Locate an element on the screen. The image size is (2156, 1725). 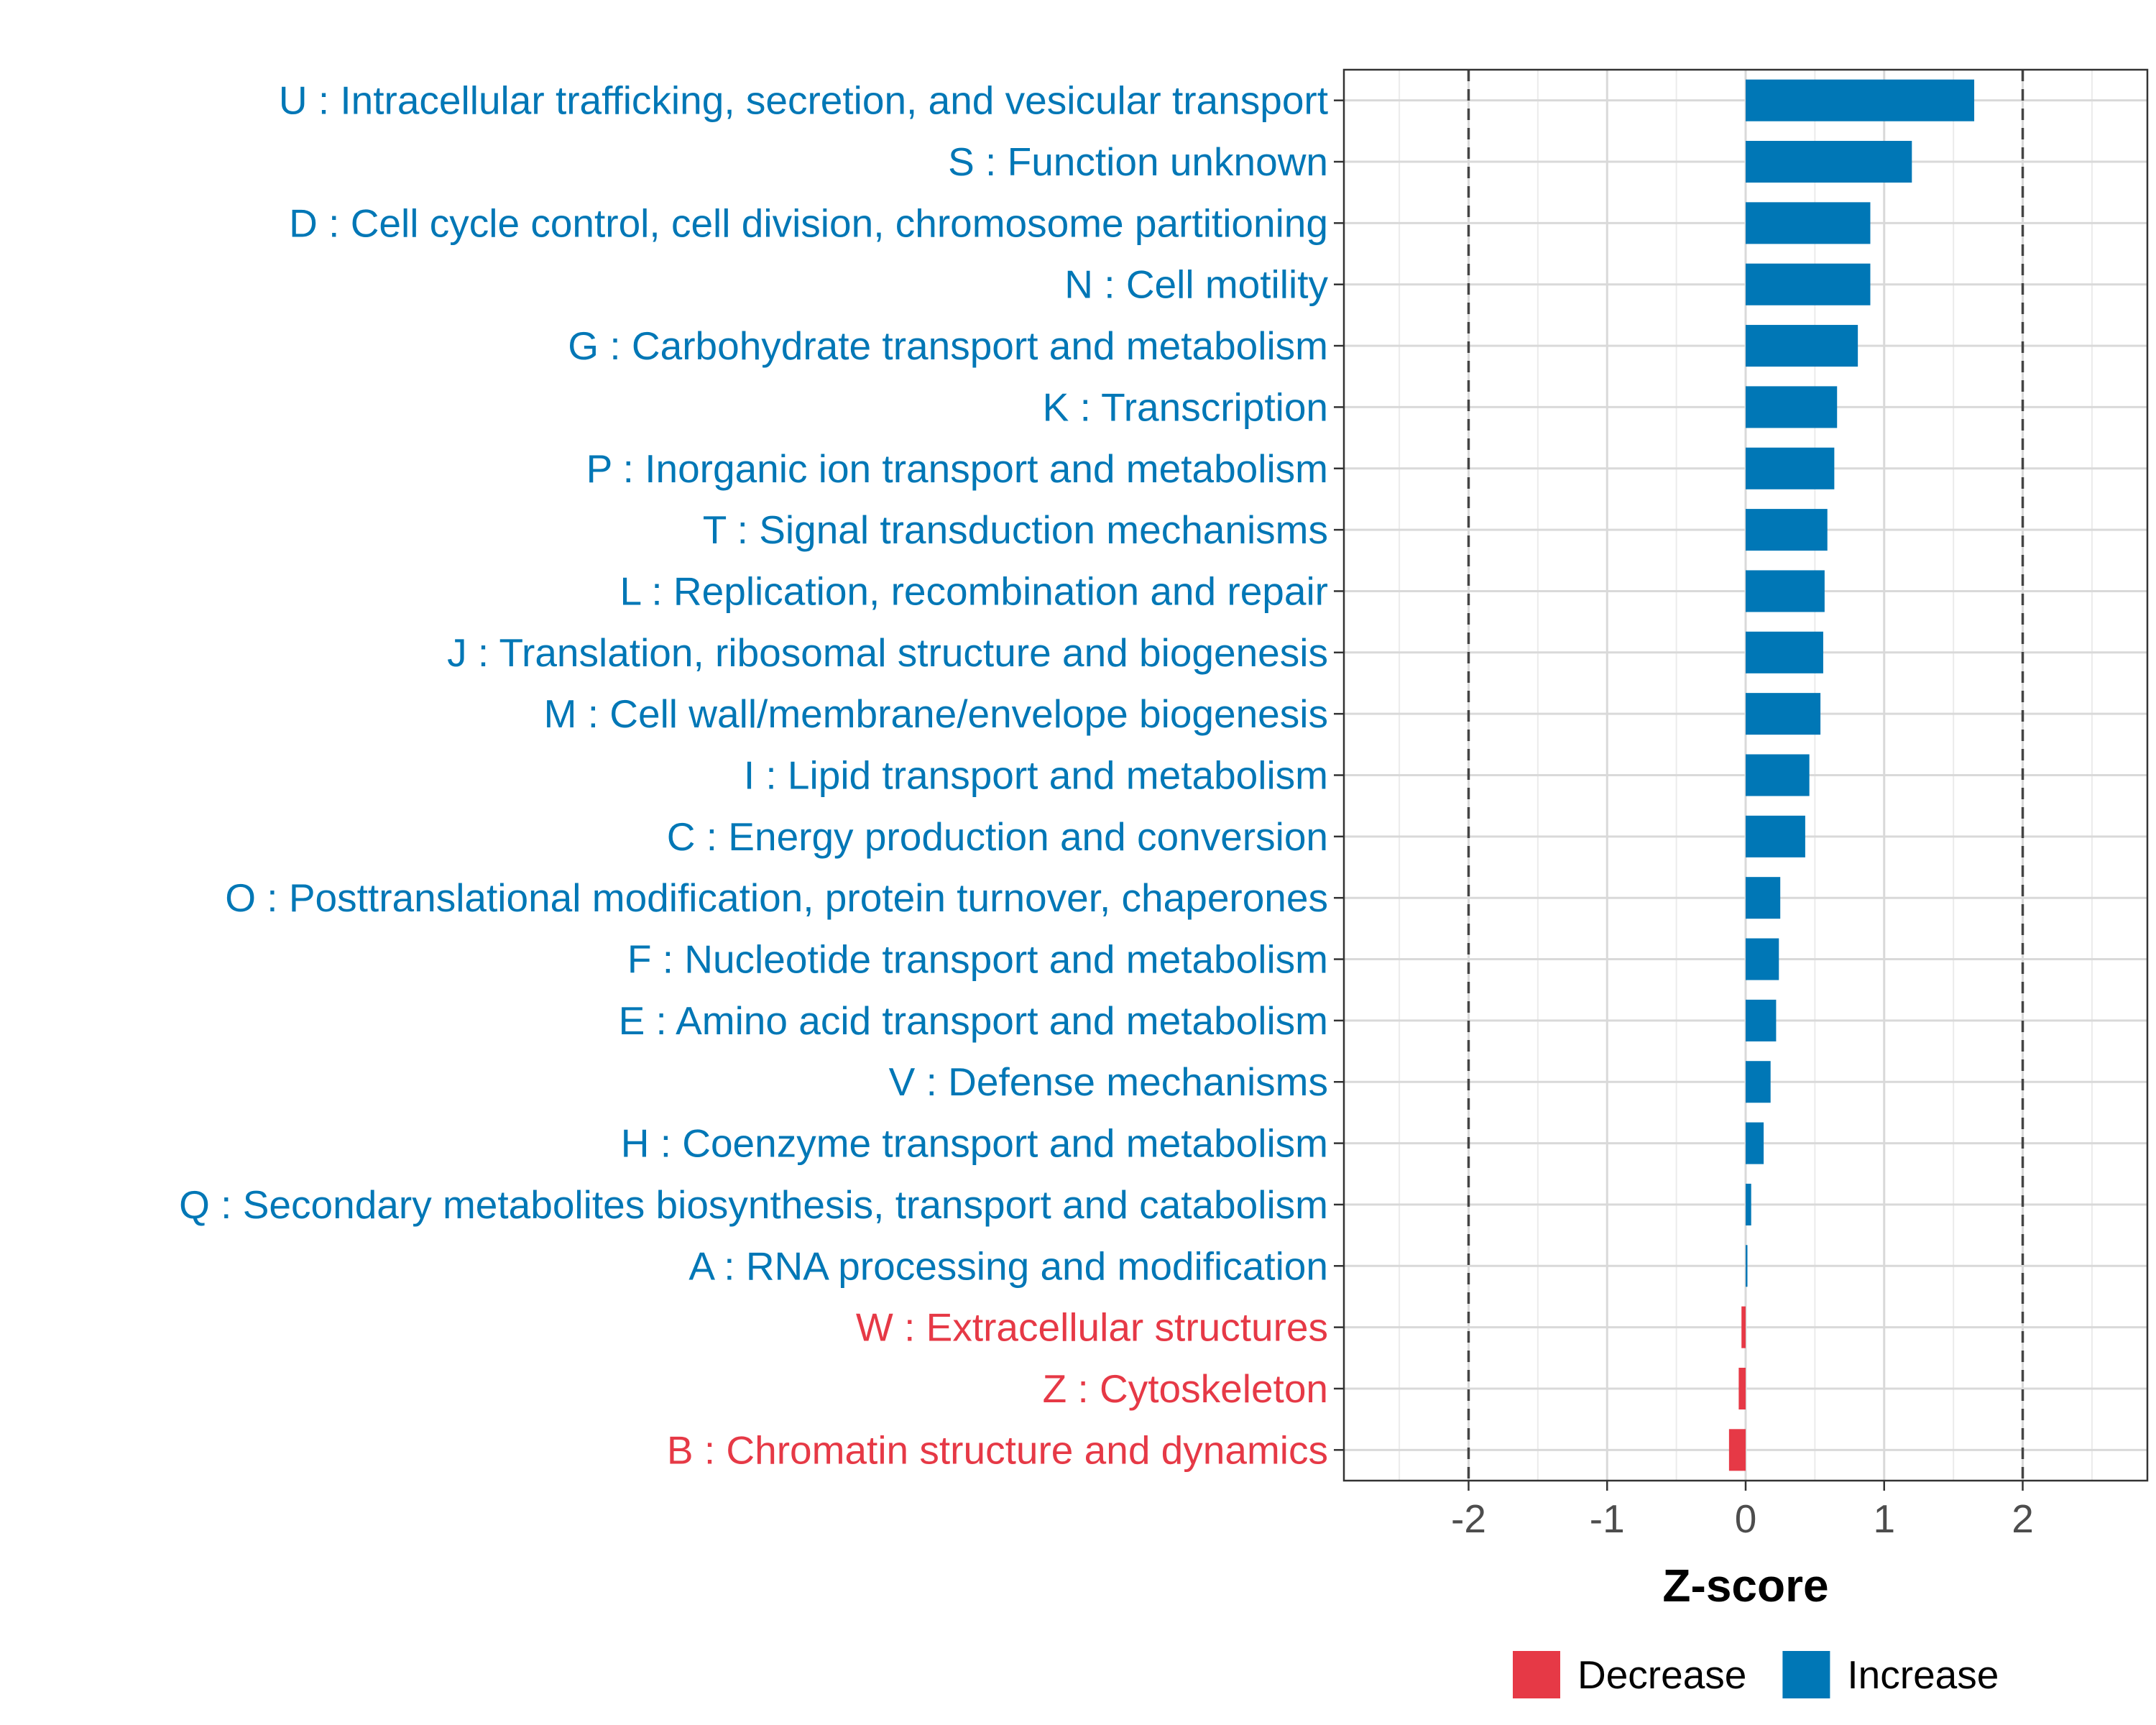
legend: Decrease Increase is located at coordinates (1756, 1674).